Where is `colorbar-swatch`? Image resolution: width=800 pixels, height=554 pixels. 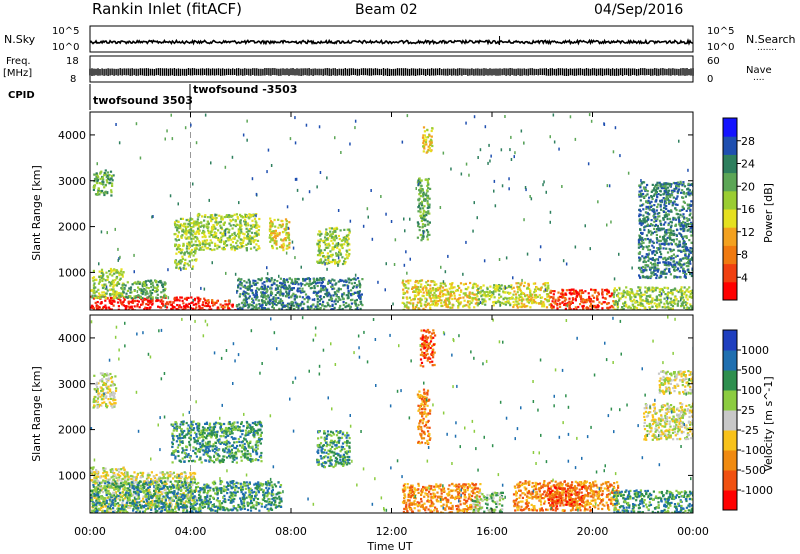 colorbar-swatch is located at coordinates (730, 218).